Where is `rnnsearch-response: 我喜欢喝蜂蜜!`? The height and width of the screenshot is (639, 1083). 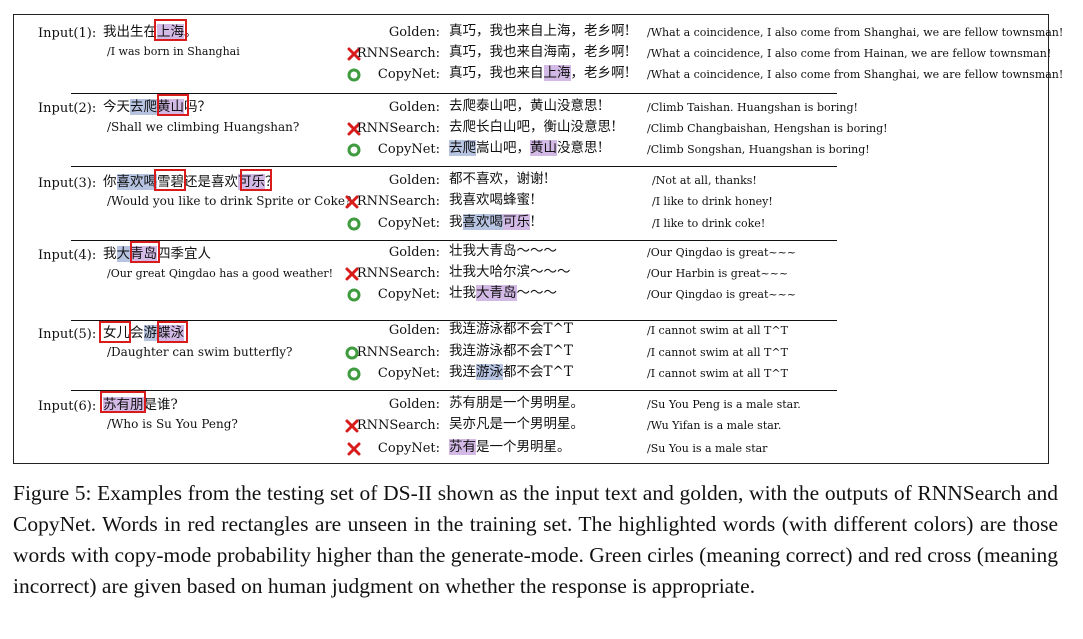 rnnsearch-response: 我喜欢喝蜂蜜! is located at coordinates (492, 200).